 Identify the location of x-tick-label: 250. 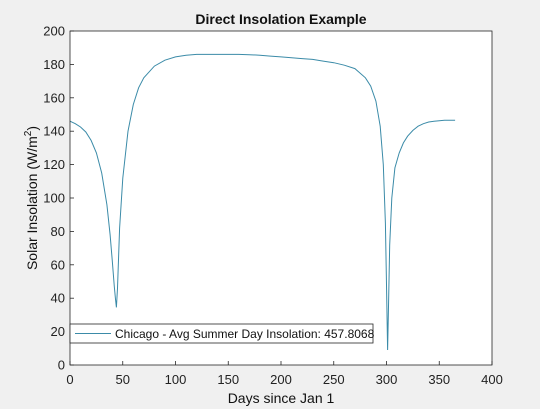
(334, 379).